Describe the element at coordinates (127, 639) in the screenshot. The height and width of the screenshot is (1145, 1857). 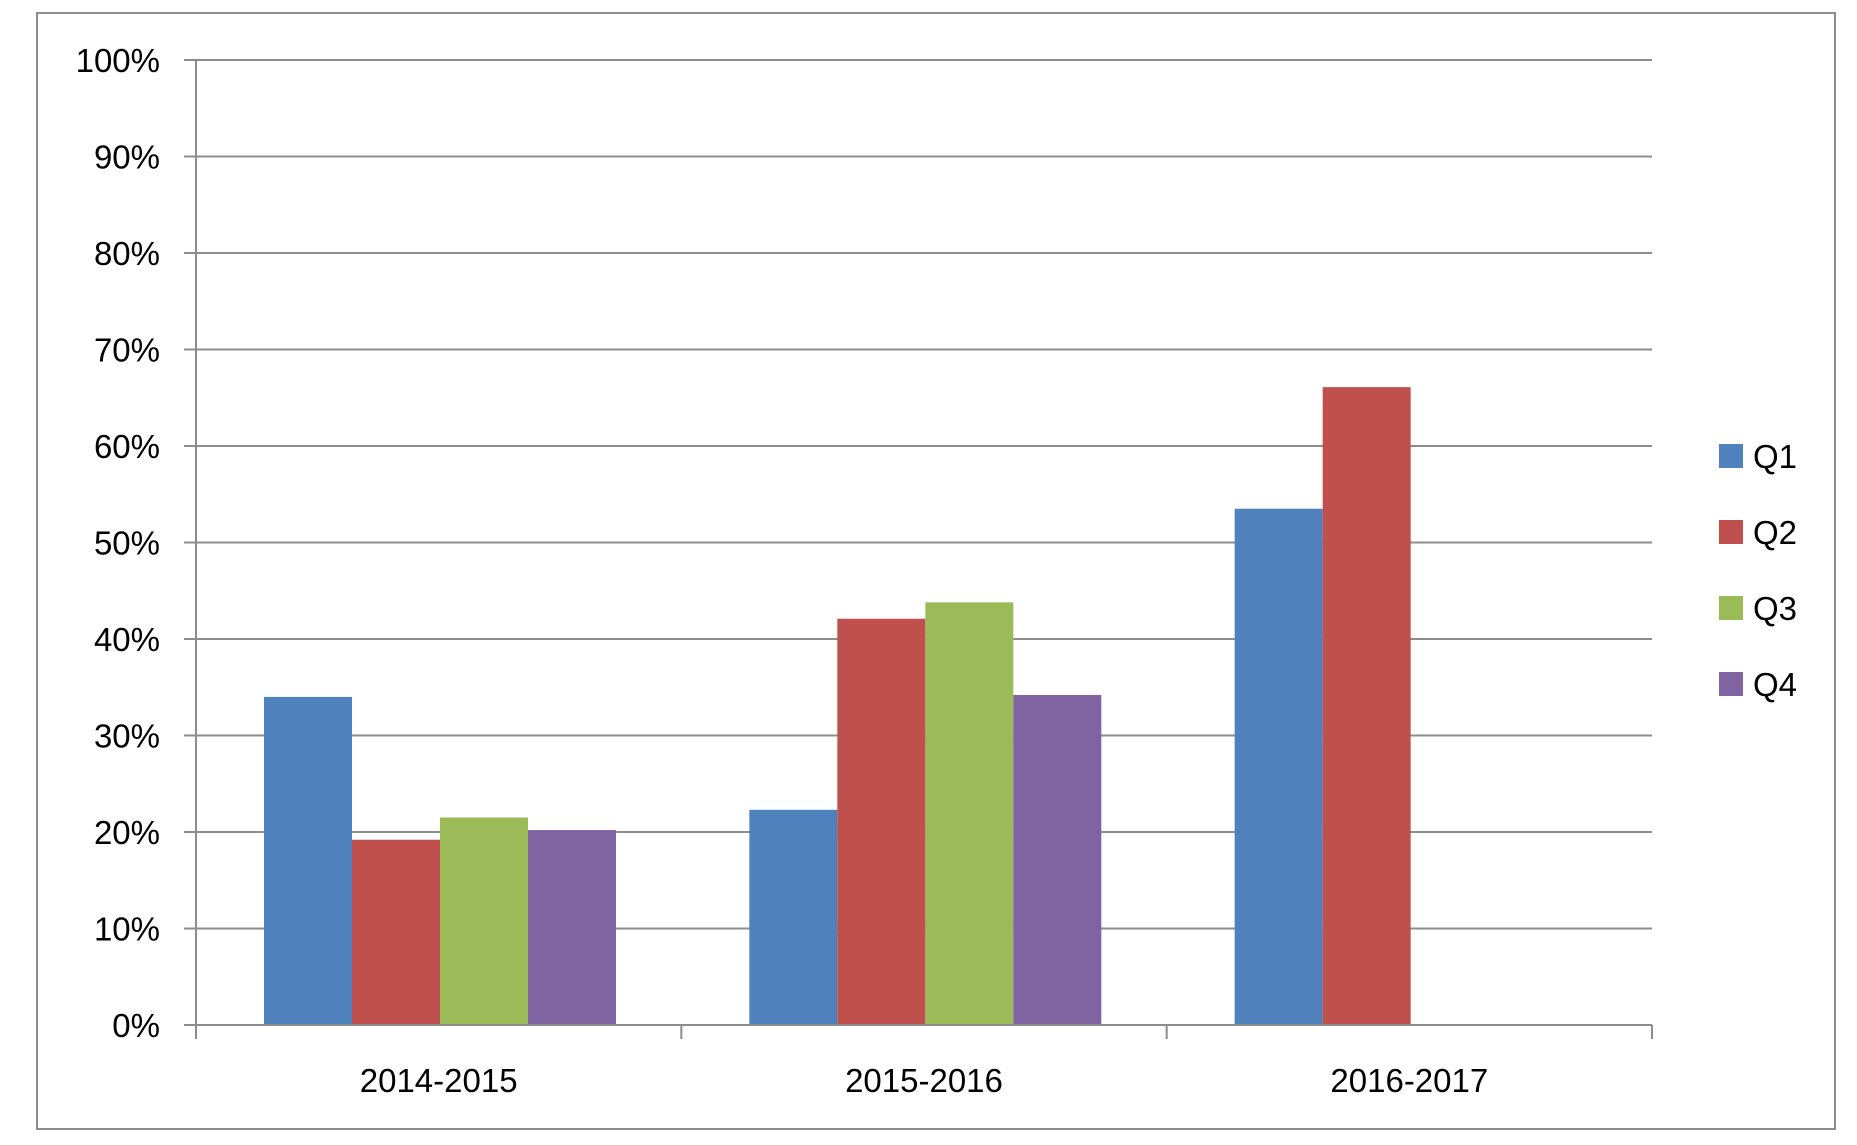
I see `y-tick-label: 40%` at that location.